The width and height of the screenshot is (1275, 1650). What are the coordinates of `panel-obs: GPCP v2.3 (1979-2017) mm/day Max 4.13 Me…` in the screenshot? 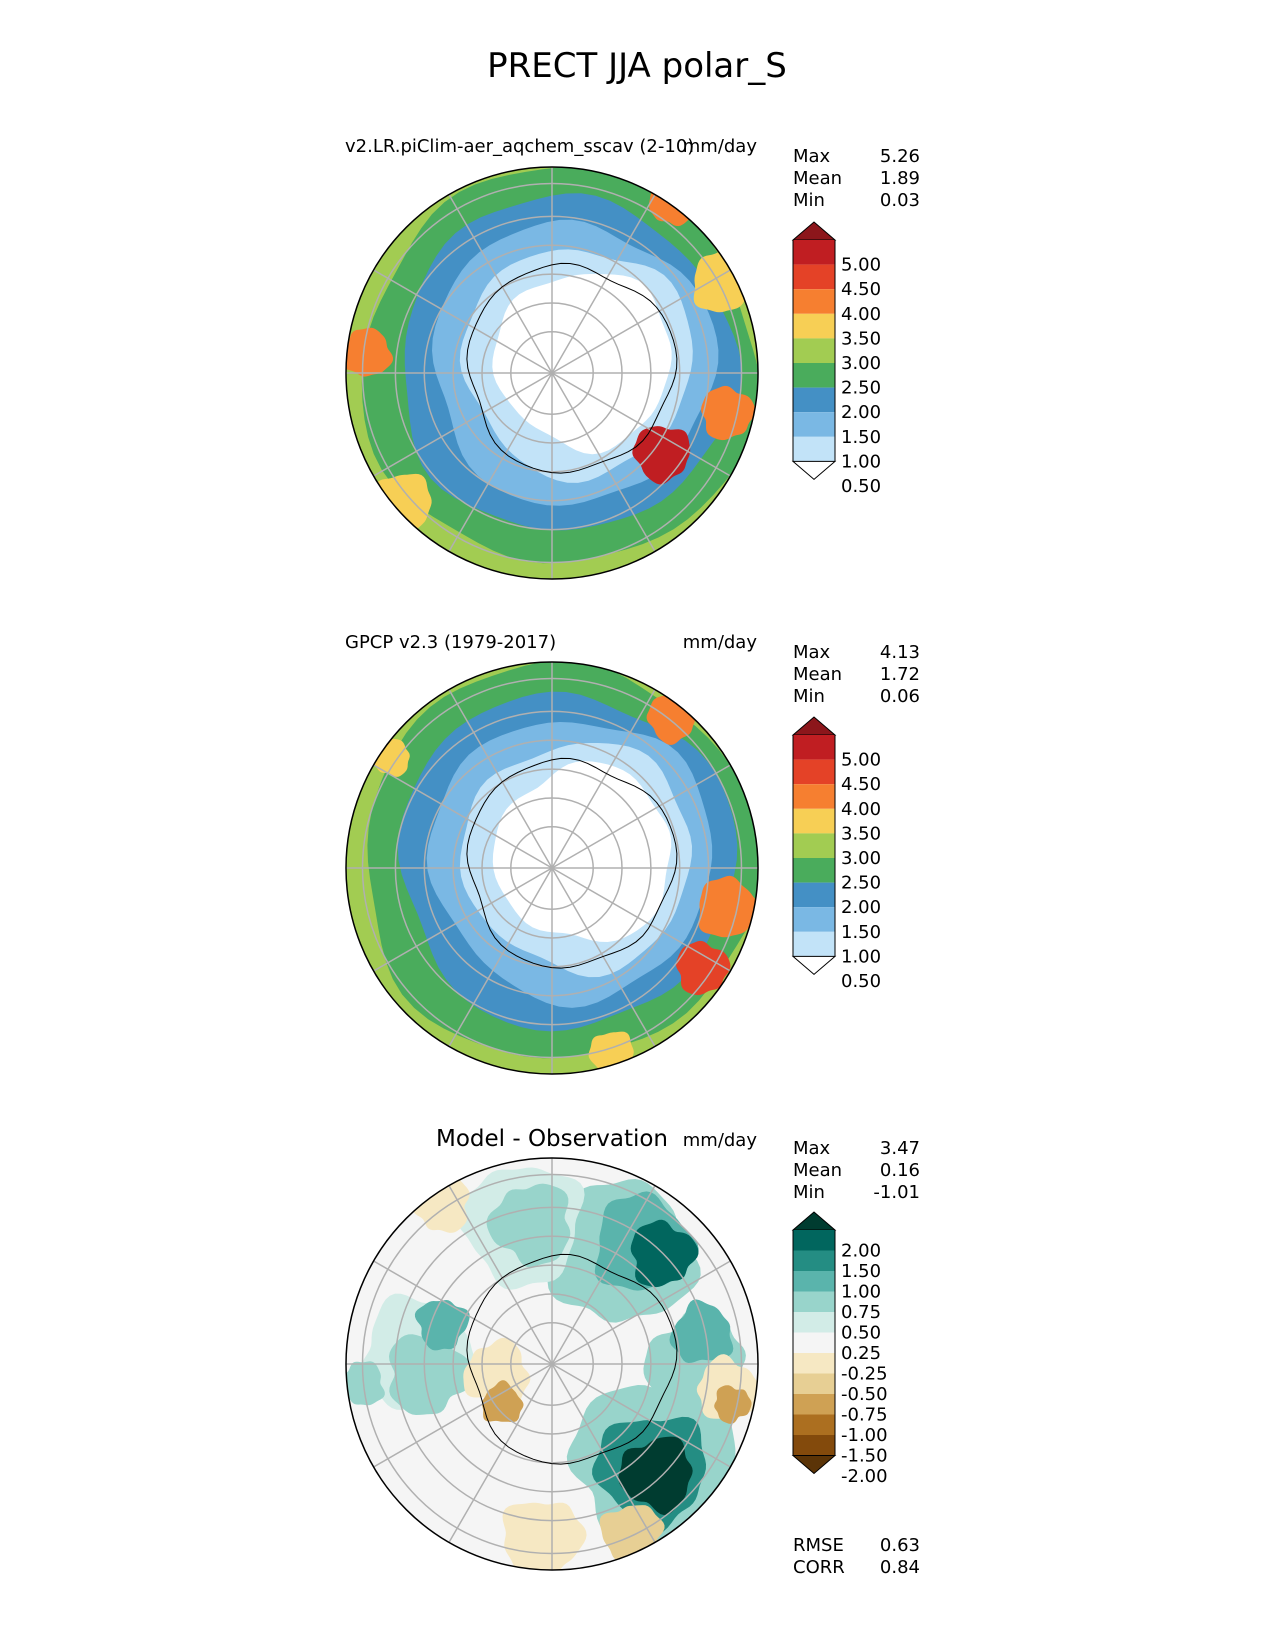 It's located at (632, 853).